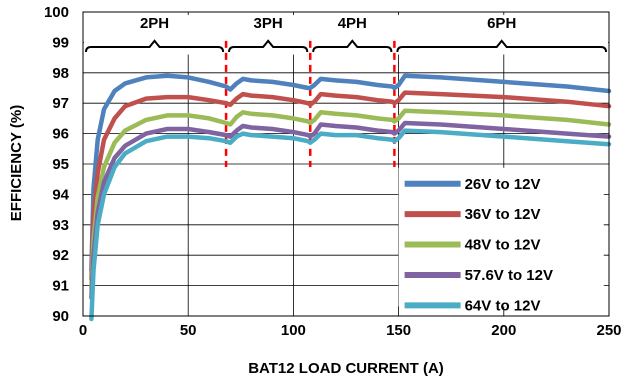 This screenshot has width=624, height=381. What do you see at coordinates (60, 103) in the screenshot?
I see `y-tick-label: 97` at bounding box center [60, 103].